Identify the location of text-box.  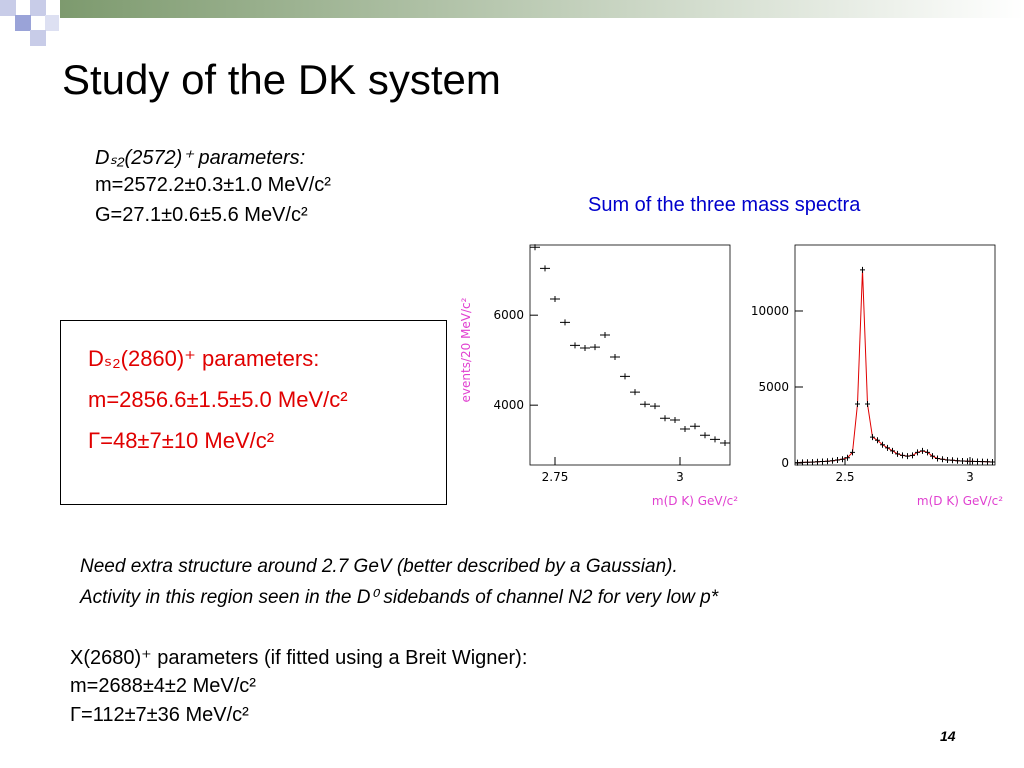
(253, 412).